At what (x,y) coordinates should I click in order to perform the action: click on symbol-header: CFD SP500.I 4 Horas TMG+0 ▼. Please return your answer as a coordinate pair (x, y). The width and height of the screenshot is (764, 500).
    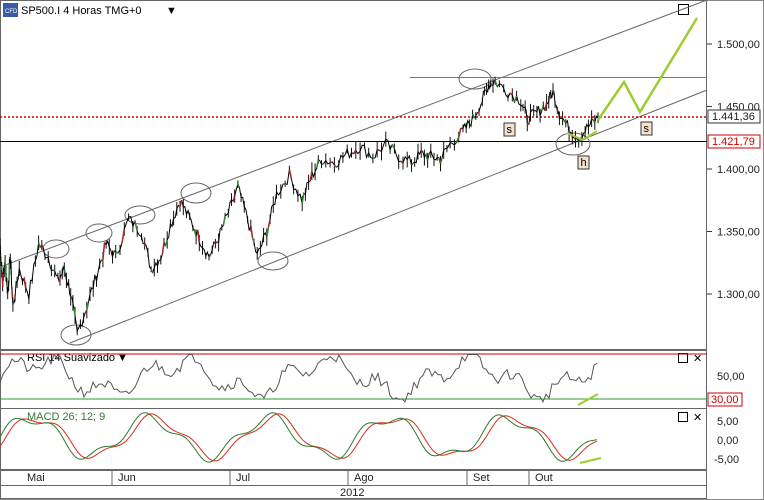
    Looking at the image, I should click on (90, 10).